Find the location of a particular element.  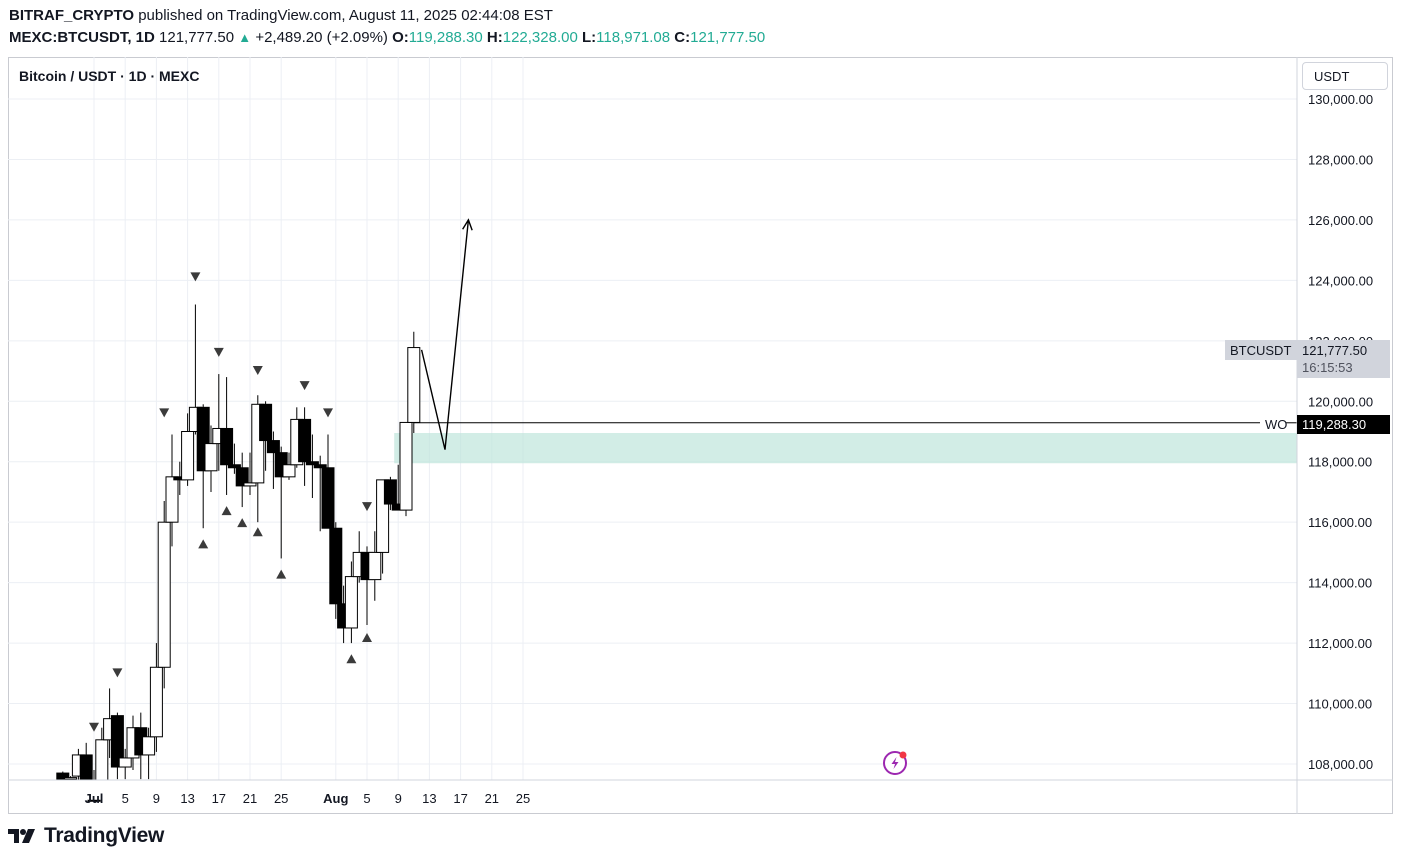

open-value: 119,288.30 is located at coordinates (445, 37).